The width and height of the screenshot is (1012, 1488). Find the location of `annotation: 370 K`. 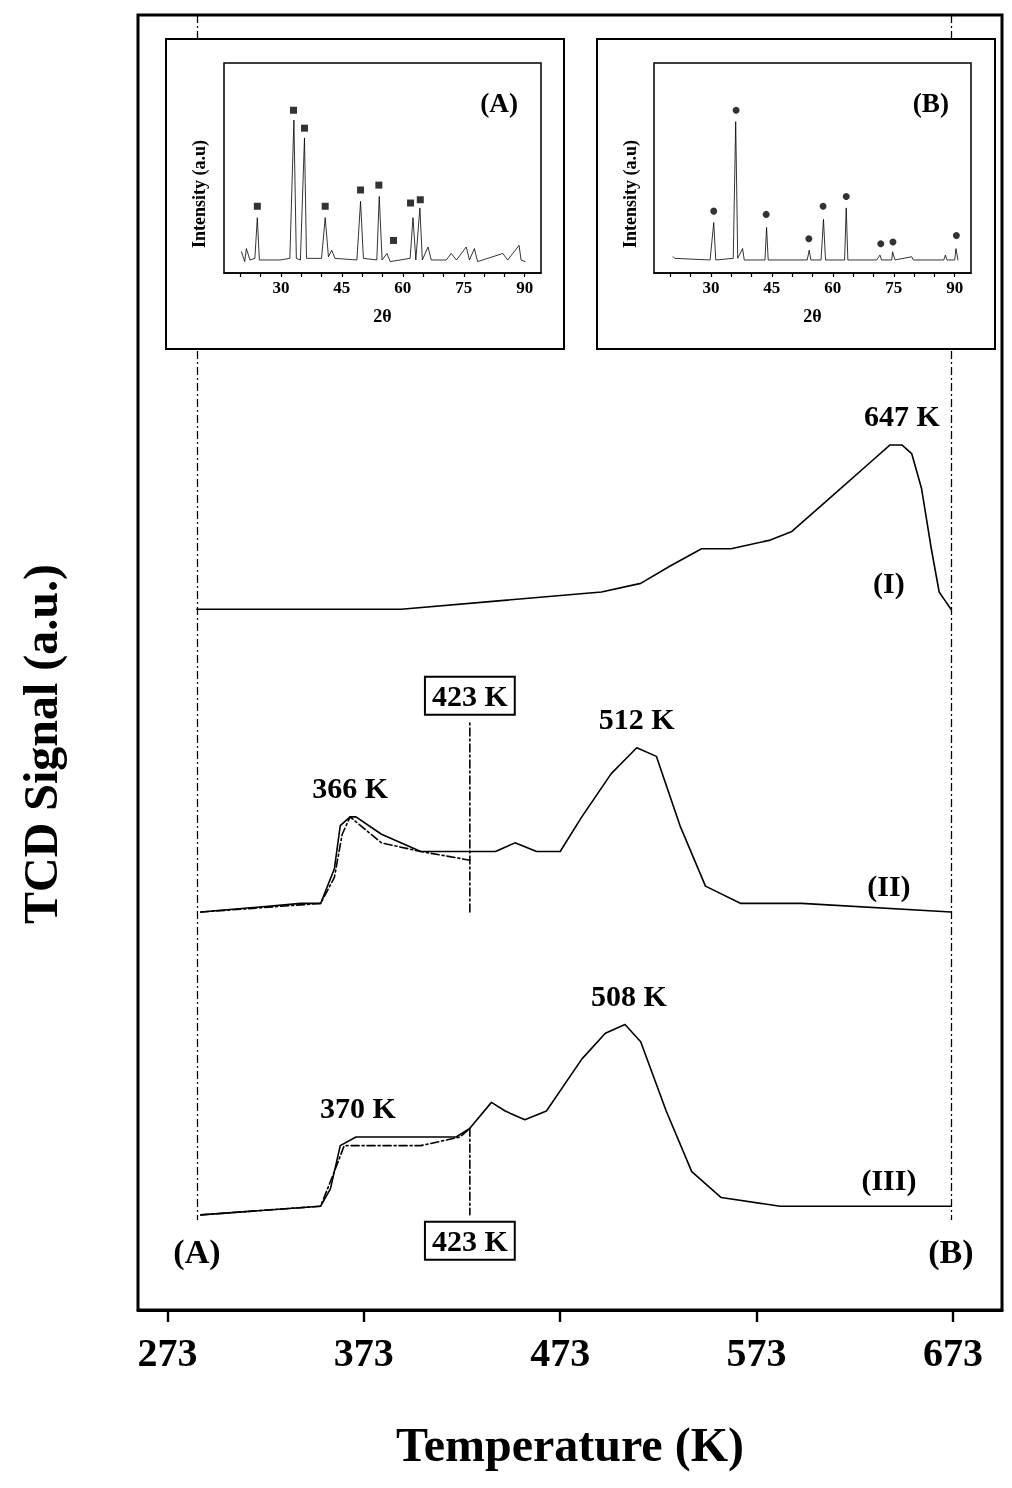

annotation: 370 K is located at coordinates (358, 1108).